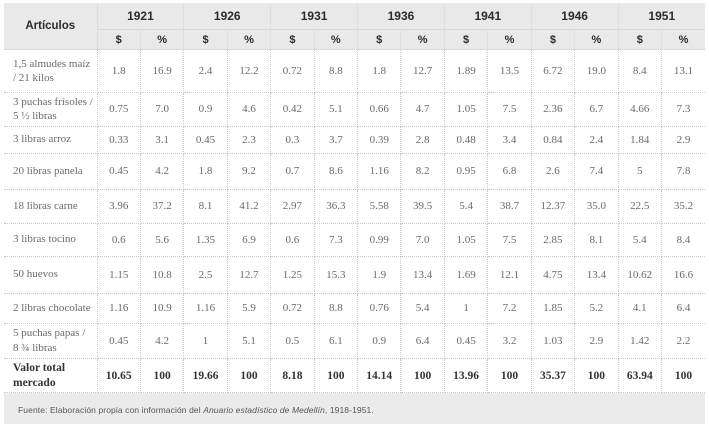 The image size is (709, 424). What do you see at coordinates (249, 109) in the screenshot?
I see `cell-value: 4.6` at bounding box center [249, 109].